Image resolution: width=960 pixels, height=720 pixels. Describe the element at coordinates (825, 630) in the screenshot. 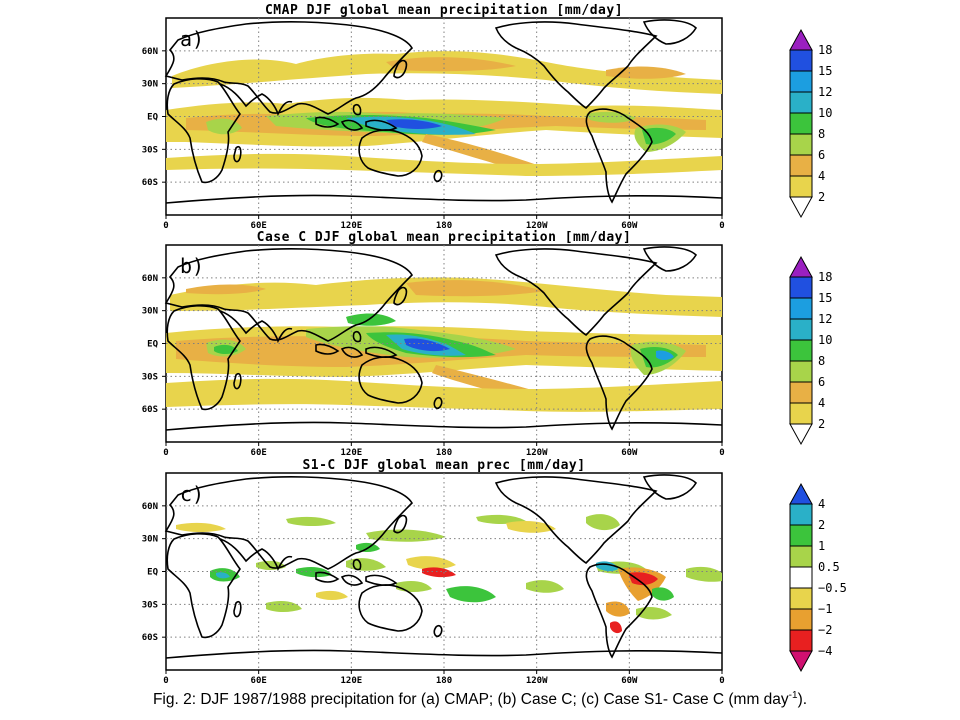

I see `colorbar-label-1: −2` at that location.